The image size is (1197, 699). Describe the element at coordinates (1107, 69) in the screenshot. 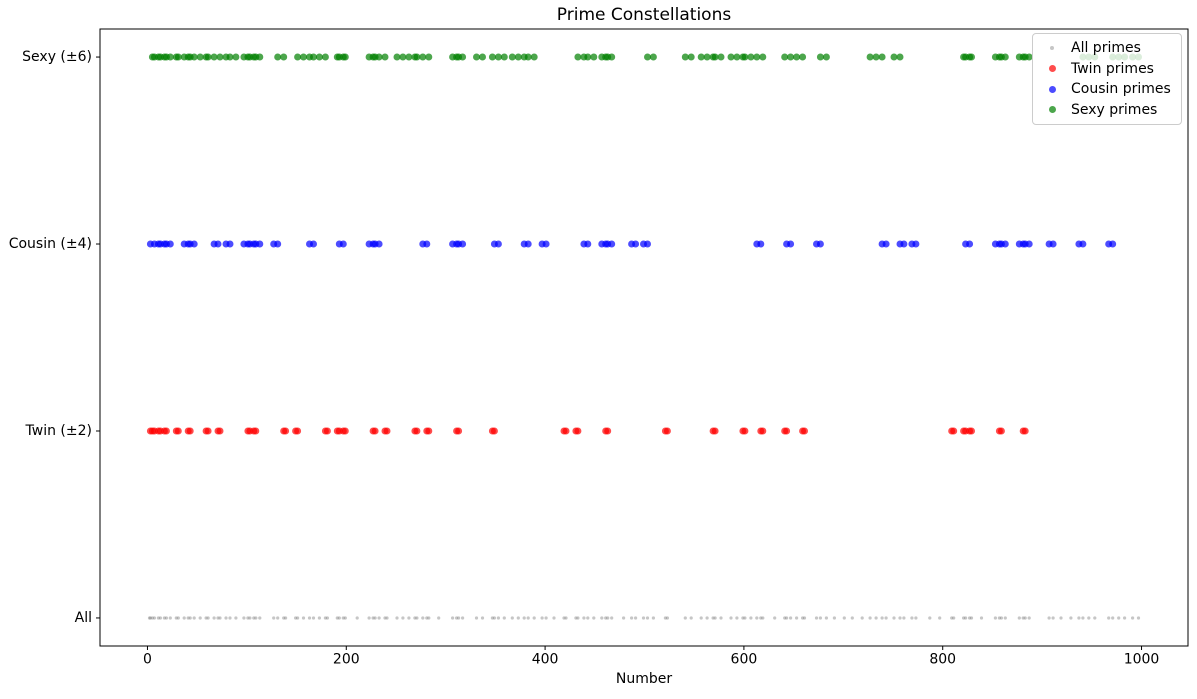

I see `legend-item-twin-primes: Twin primes` at that location.